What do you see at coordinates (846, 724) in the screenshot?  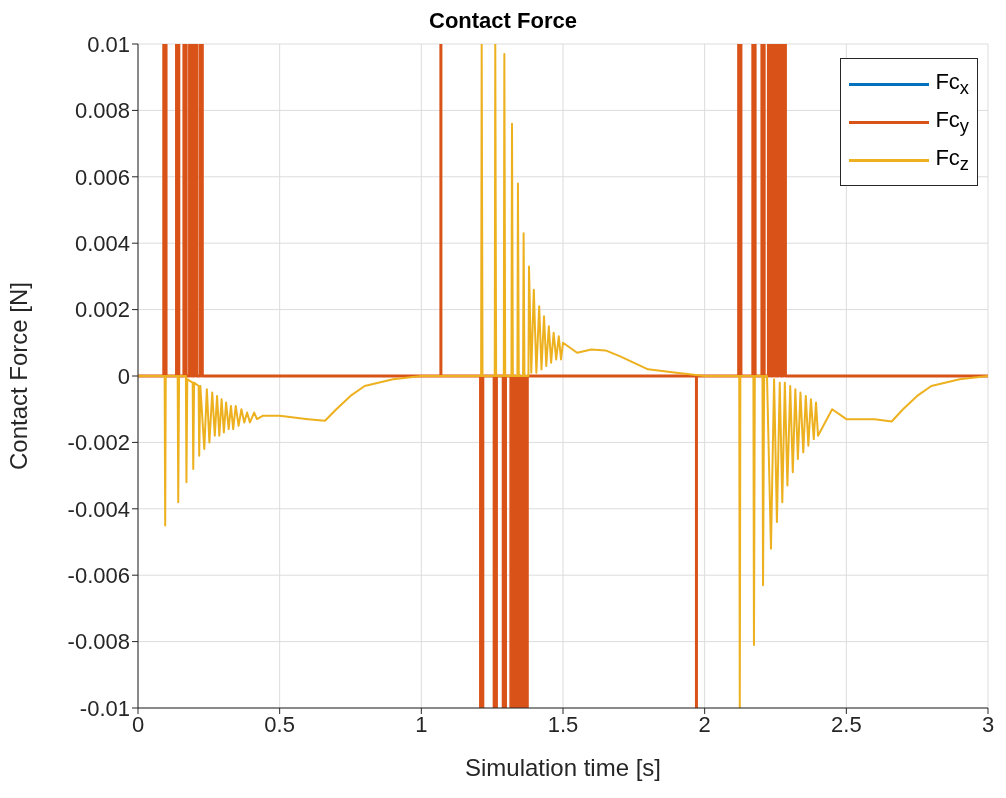 I see `x-tick-label: 2.5` at bounding box center [846, 724].